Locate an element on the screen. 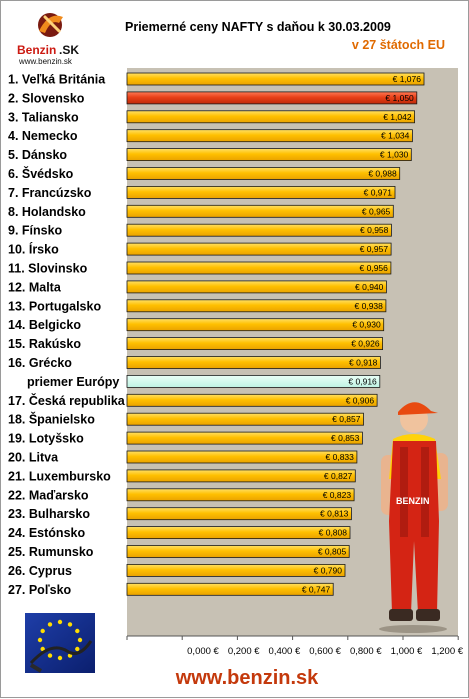  x-tick-label: 0,400 € is located at coordinates (285, 651).